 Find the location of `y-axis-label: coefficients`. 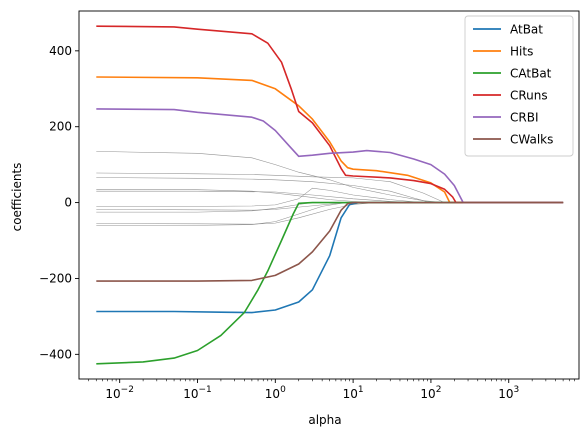

y-axis-label: coefficients is located at coordinates (17, 197).